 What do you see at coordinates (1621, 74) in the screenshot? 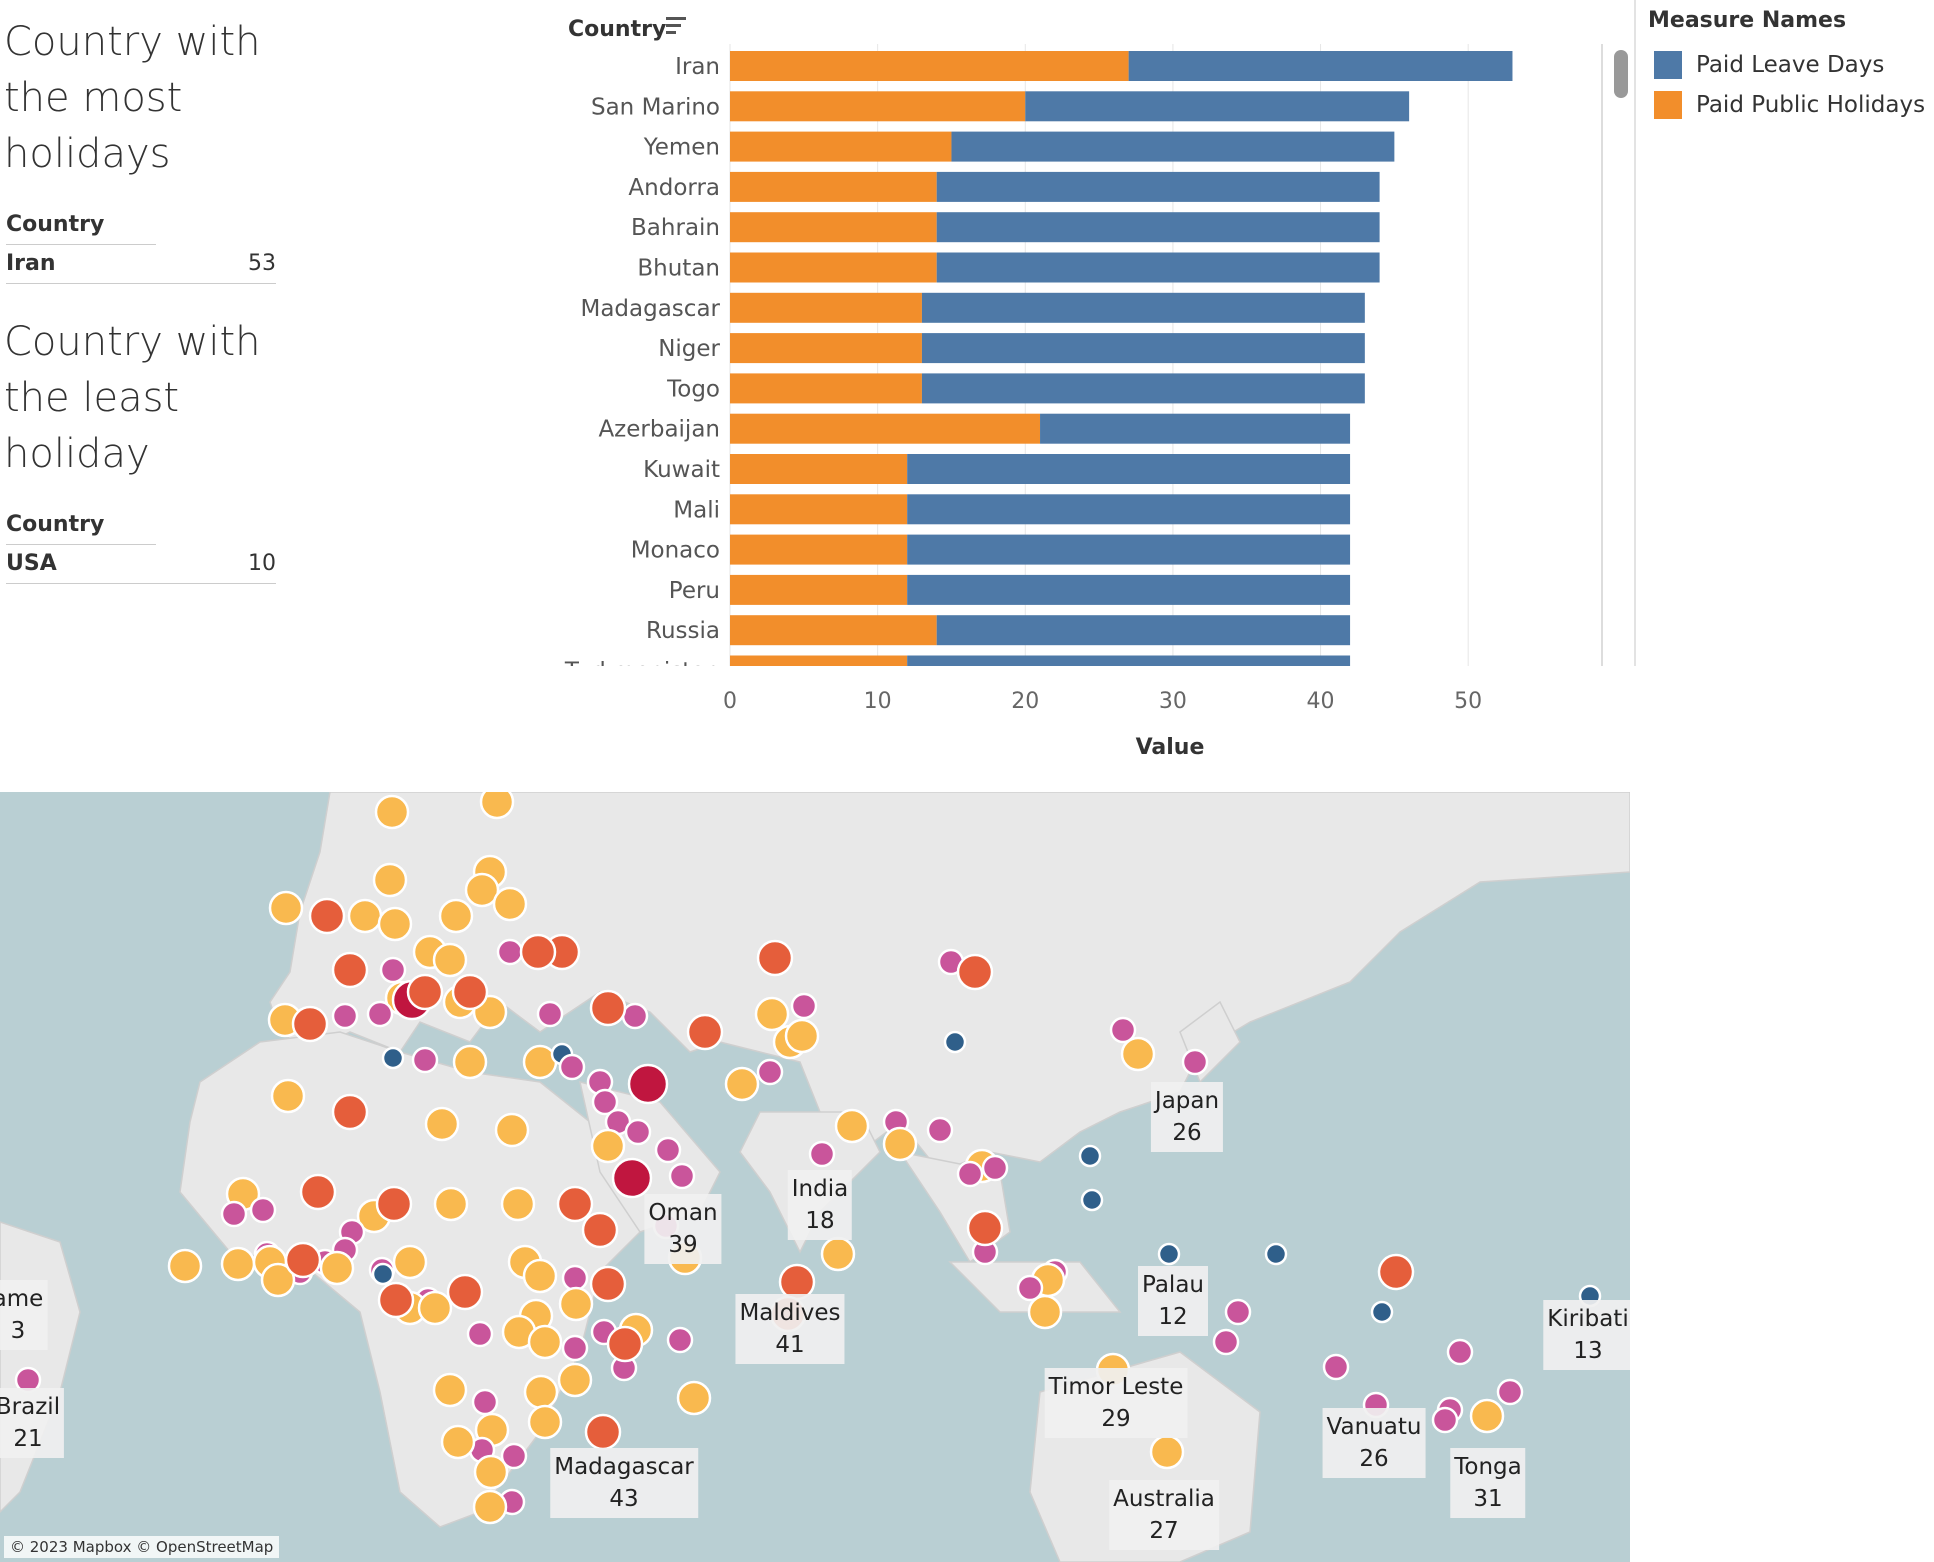
I see `scrollbar-thumb` at bounding box center [1621, 74].